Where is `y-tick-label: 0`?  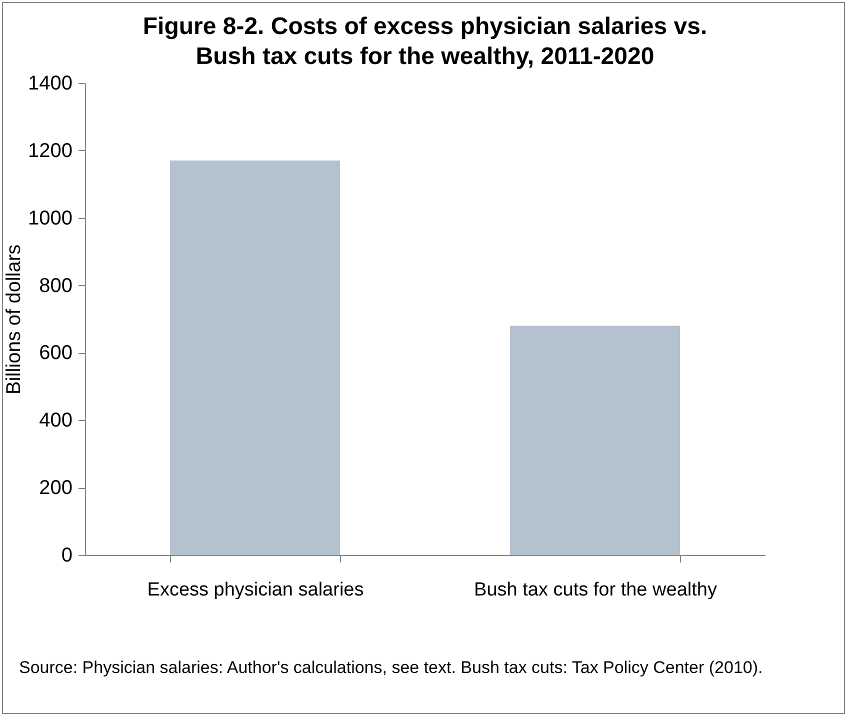
y-tick-label: 0 is located at coordinates (66, 555).